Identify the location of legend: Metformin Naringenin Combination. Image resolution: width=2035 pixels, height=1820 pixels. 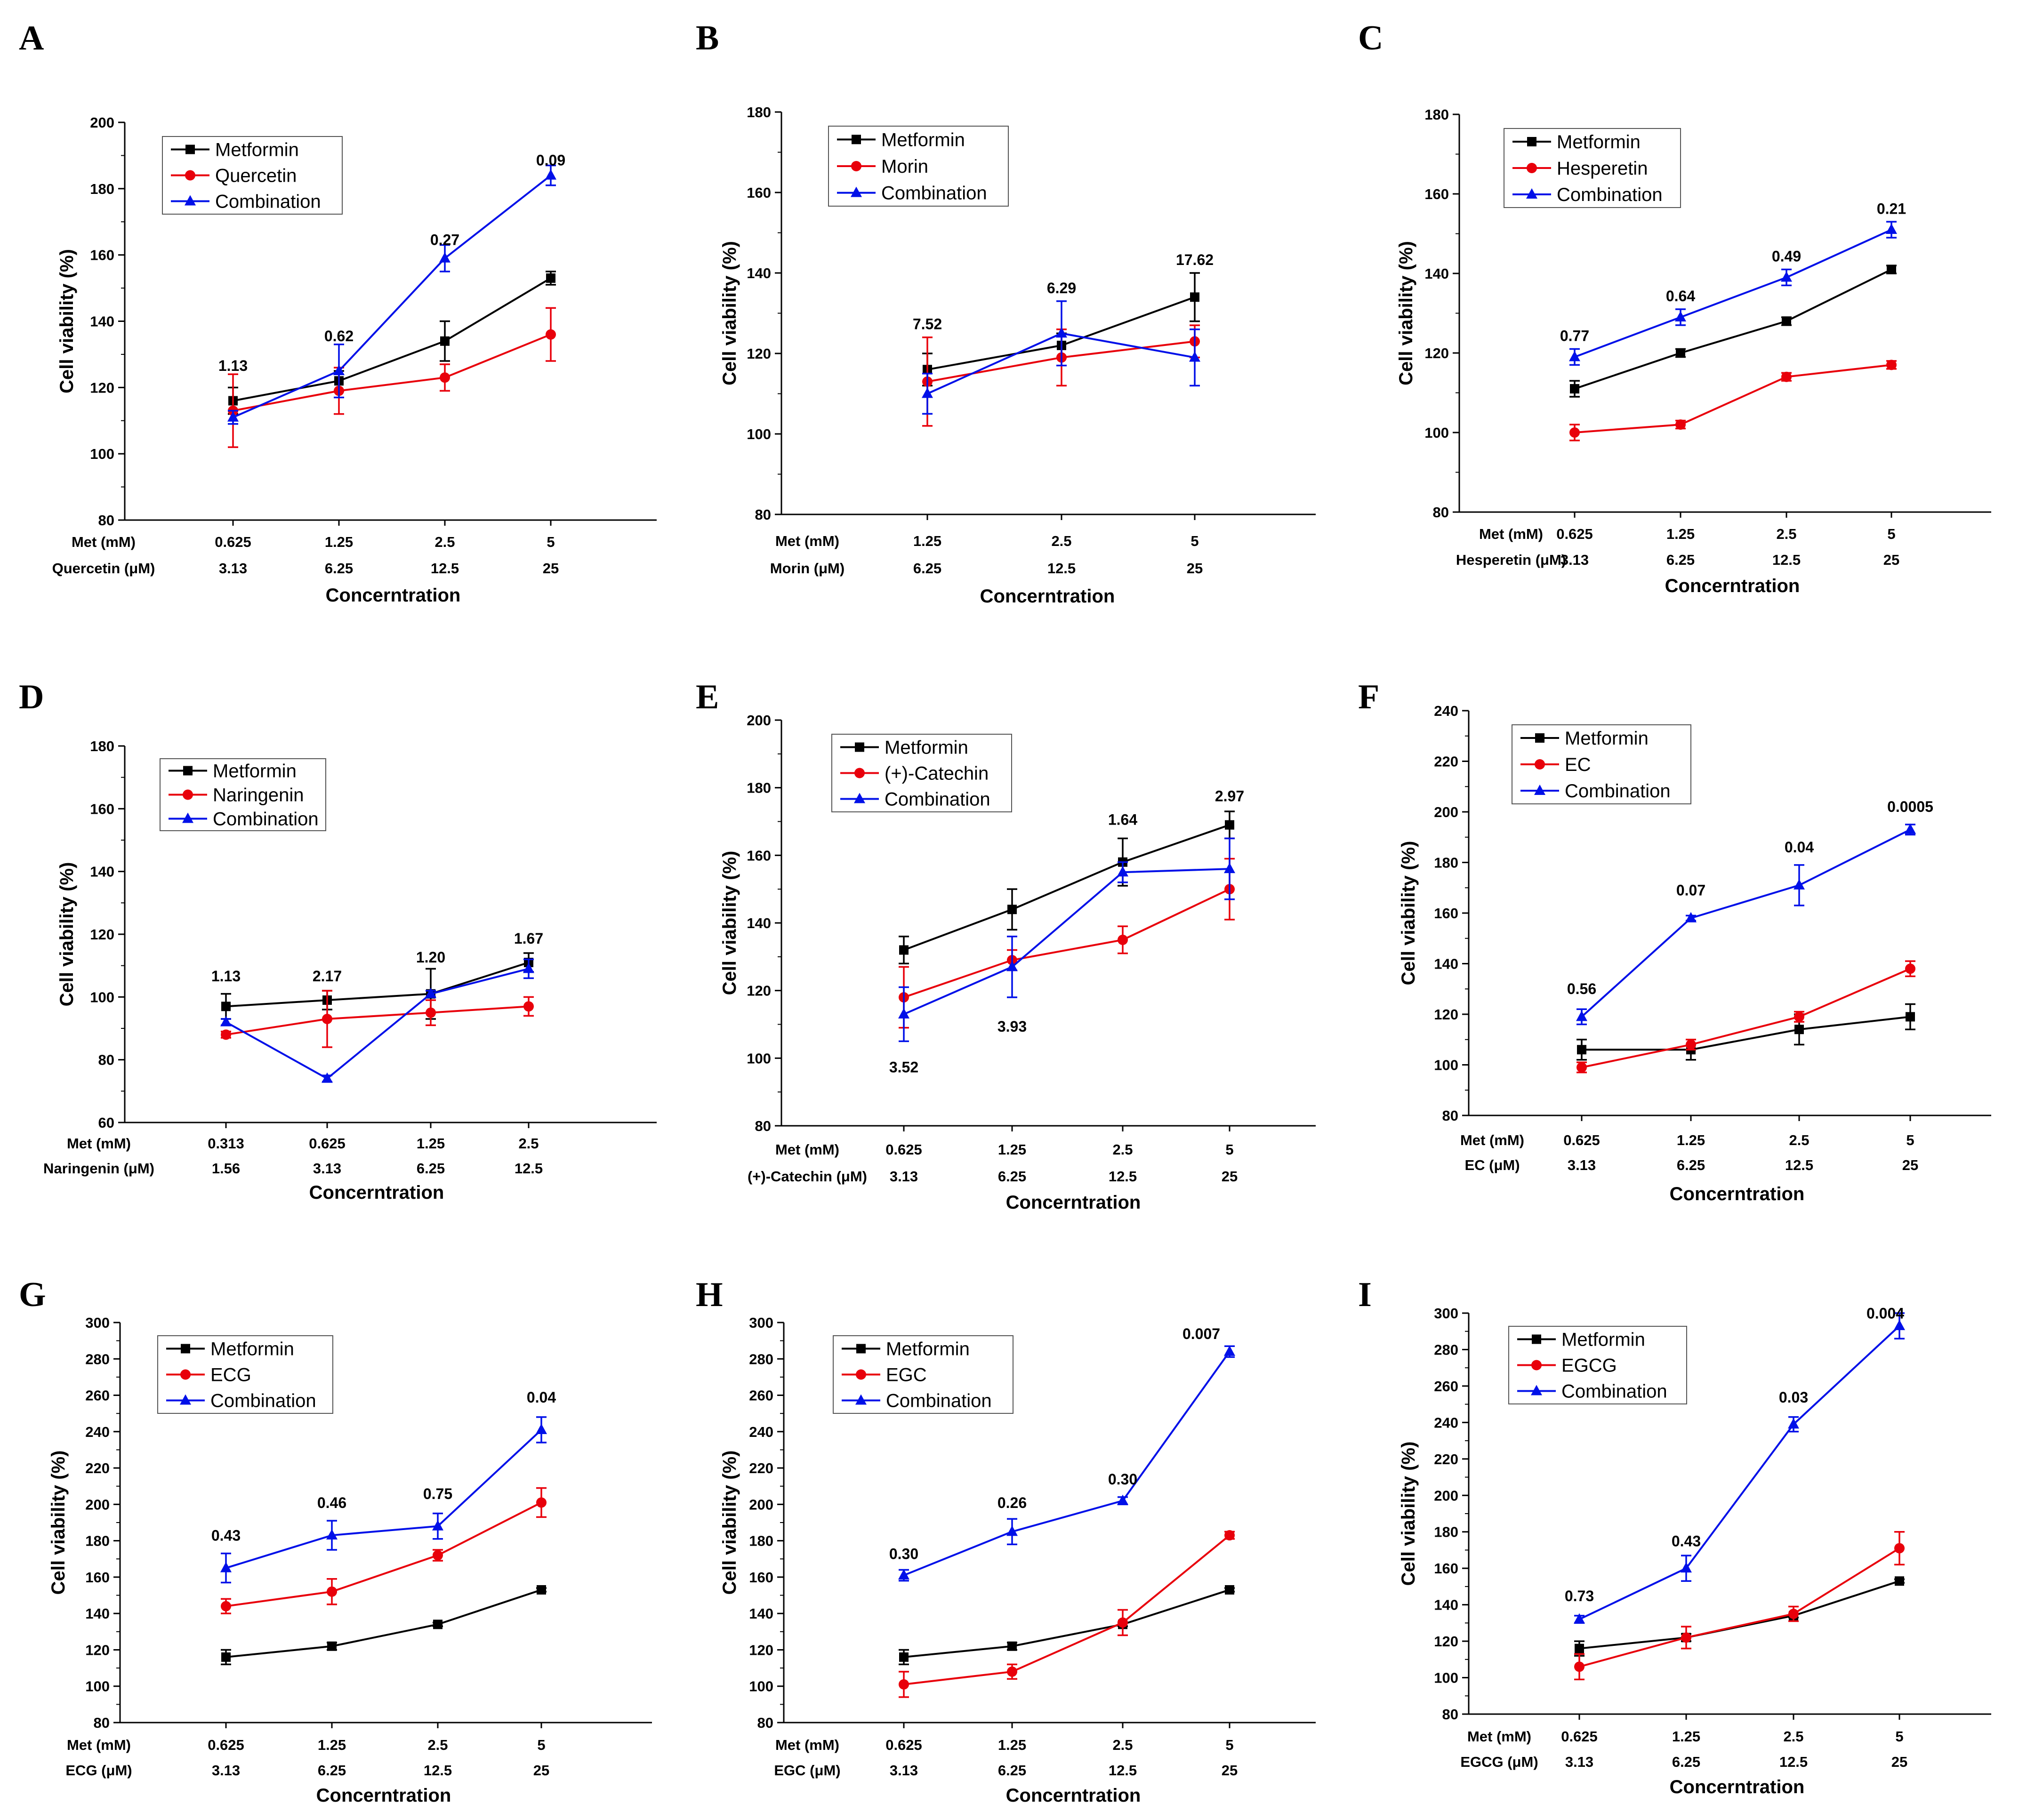
(243, 794).